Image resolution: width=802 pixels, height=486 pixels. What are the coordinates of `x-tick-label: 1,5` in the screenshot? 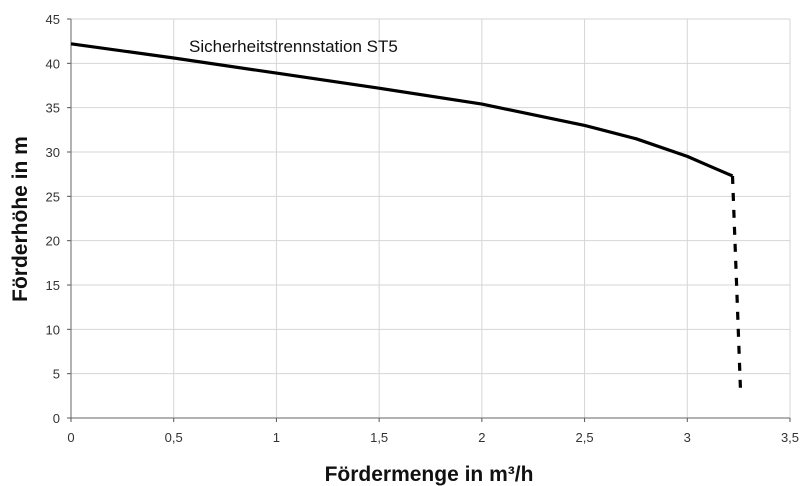 It's located at (379, 437).